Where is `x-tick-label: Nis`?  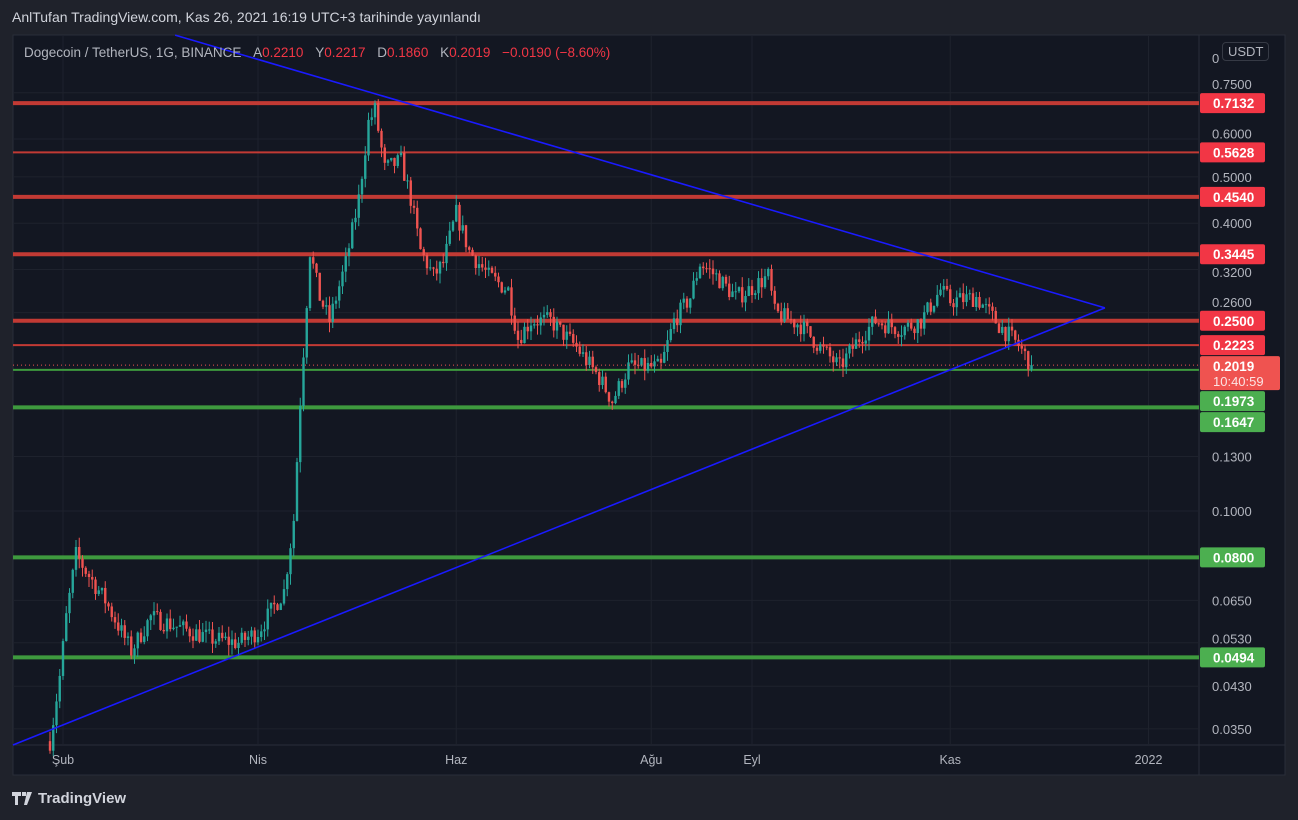 x-tick-label: Nis is located at coordinates (258, 760).